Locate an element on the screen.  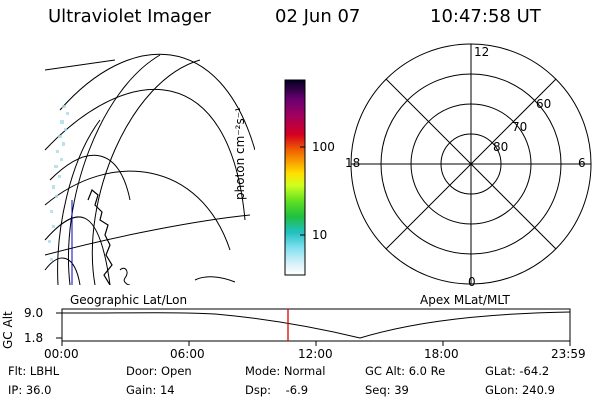
date-label: 02 Jun 07 is located at coordinates (318, 16).